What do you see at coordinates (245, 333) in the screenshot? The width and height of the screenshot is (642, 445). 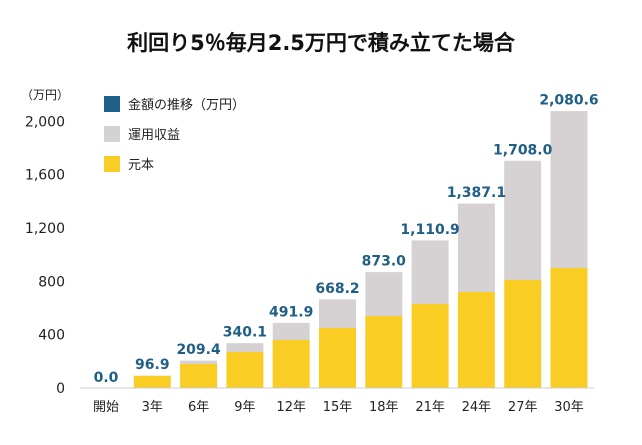 I see `data-label: 340.1` at bounding box center [245, 333].